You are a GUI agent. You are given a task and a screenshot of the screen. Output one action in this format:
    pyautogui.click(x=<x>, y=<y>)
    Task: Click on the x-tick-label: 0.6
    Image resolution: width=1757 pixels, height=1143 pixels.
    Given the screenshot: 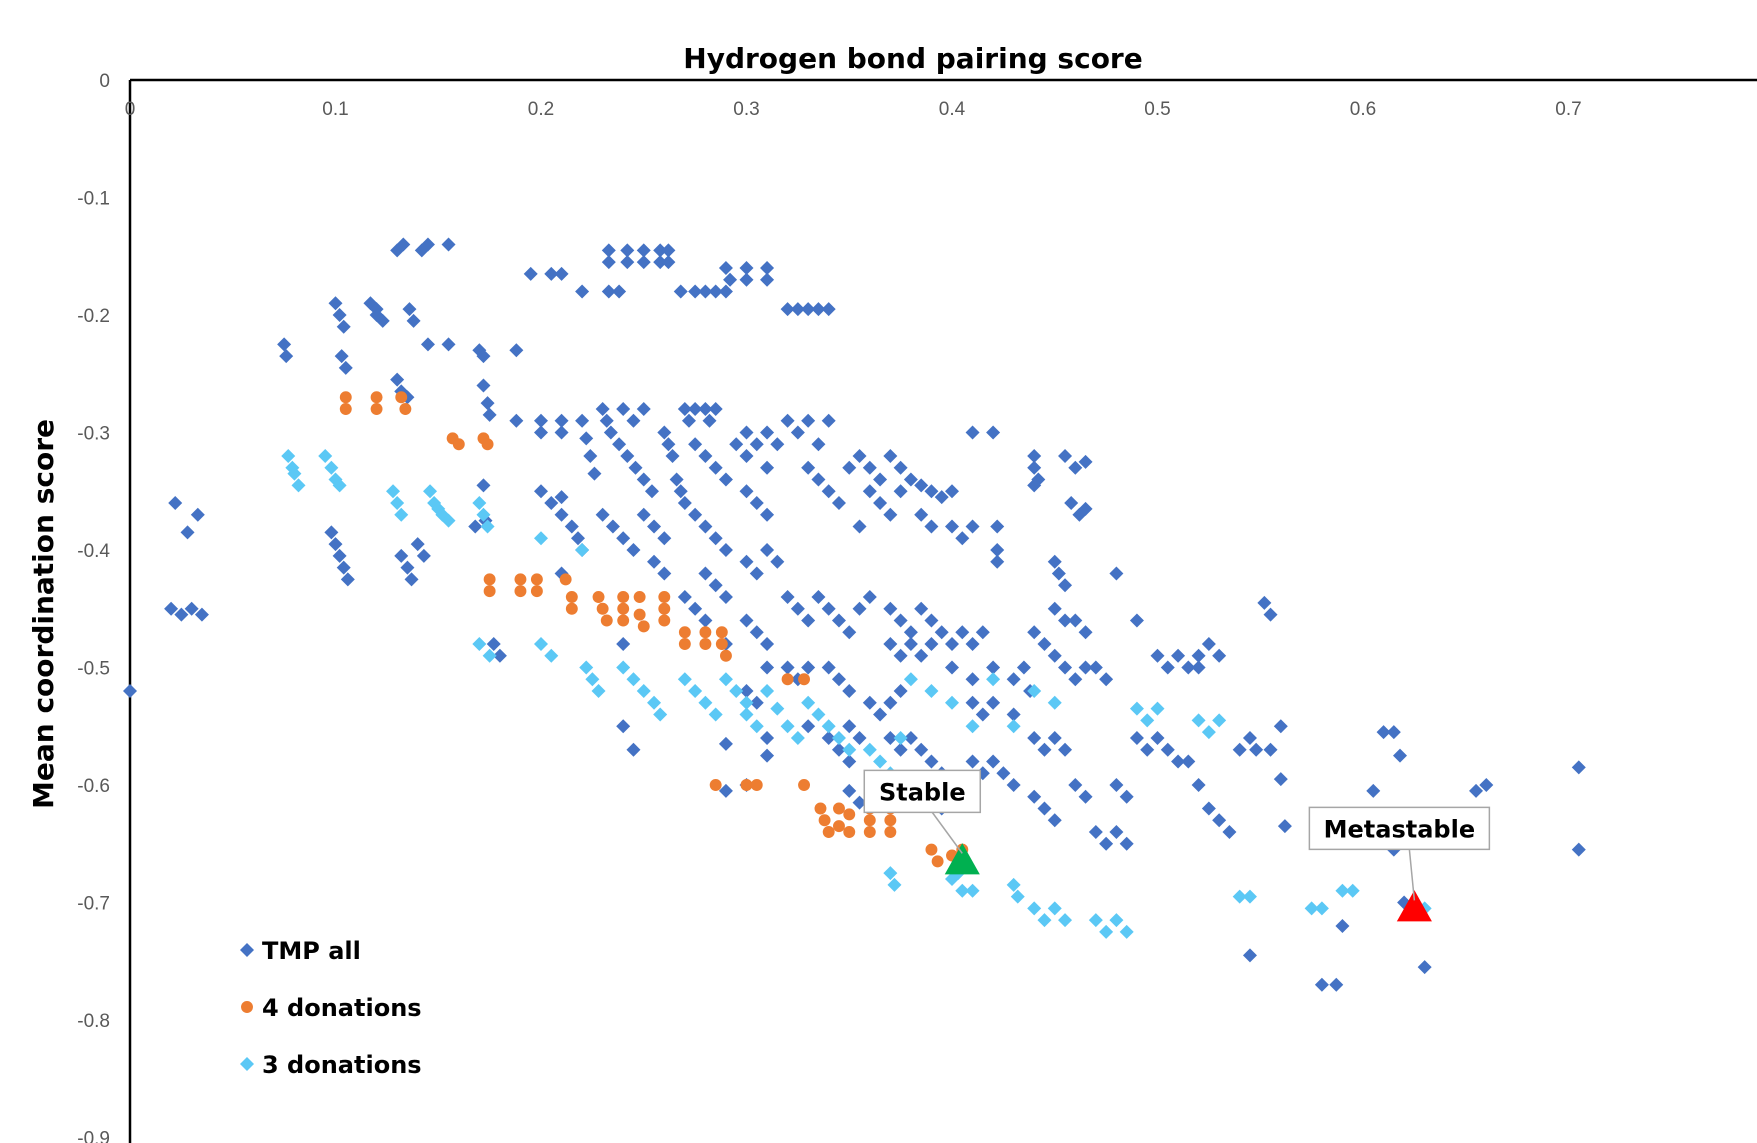 What is the action you would take?
    pyautogui.click(x=1363, y=109)
    